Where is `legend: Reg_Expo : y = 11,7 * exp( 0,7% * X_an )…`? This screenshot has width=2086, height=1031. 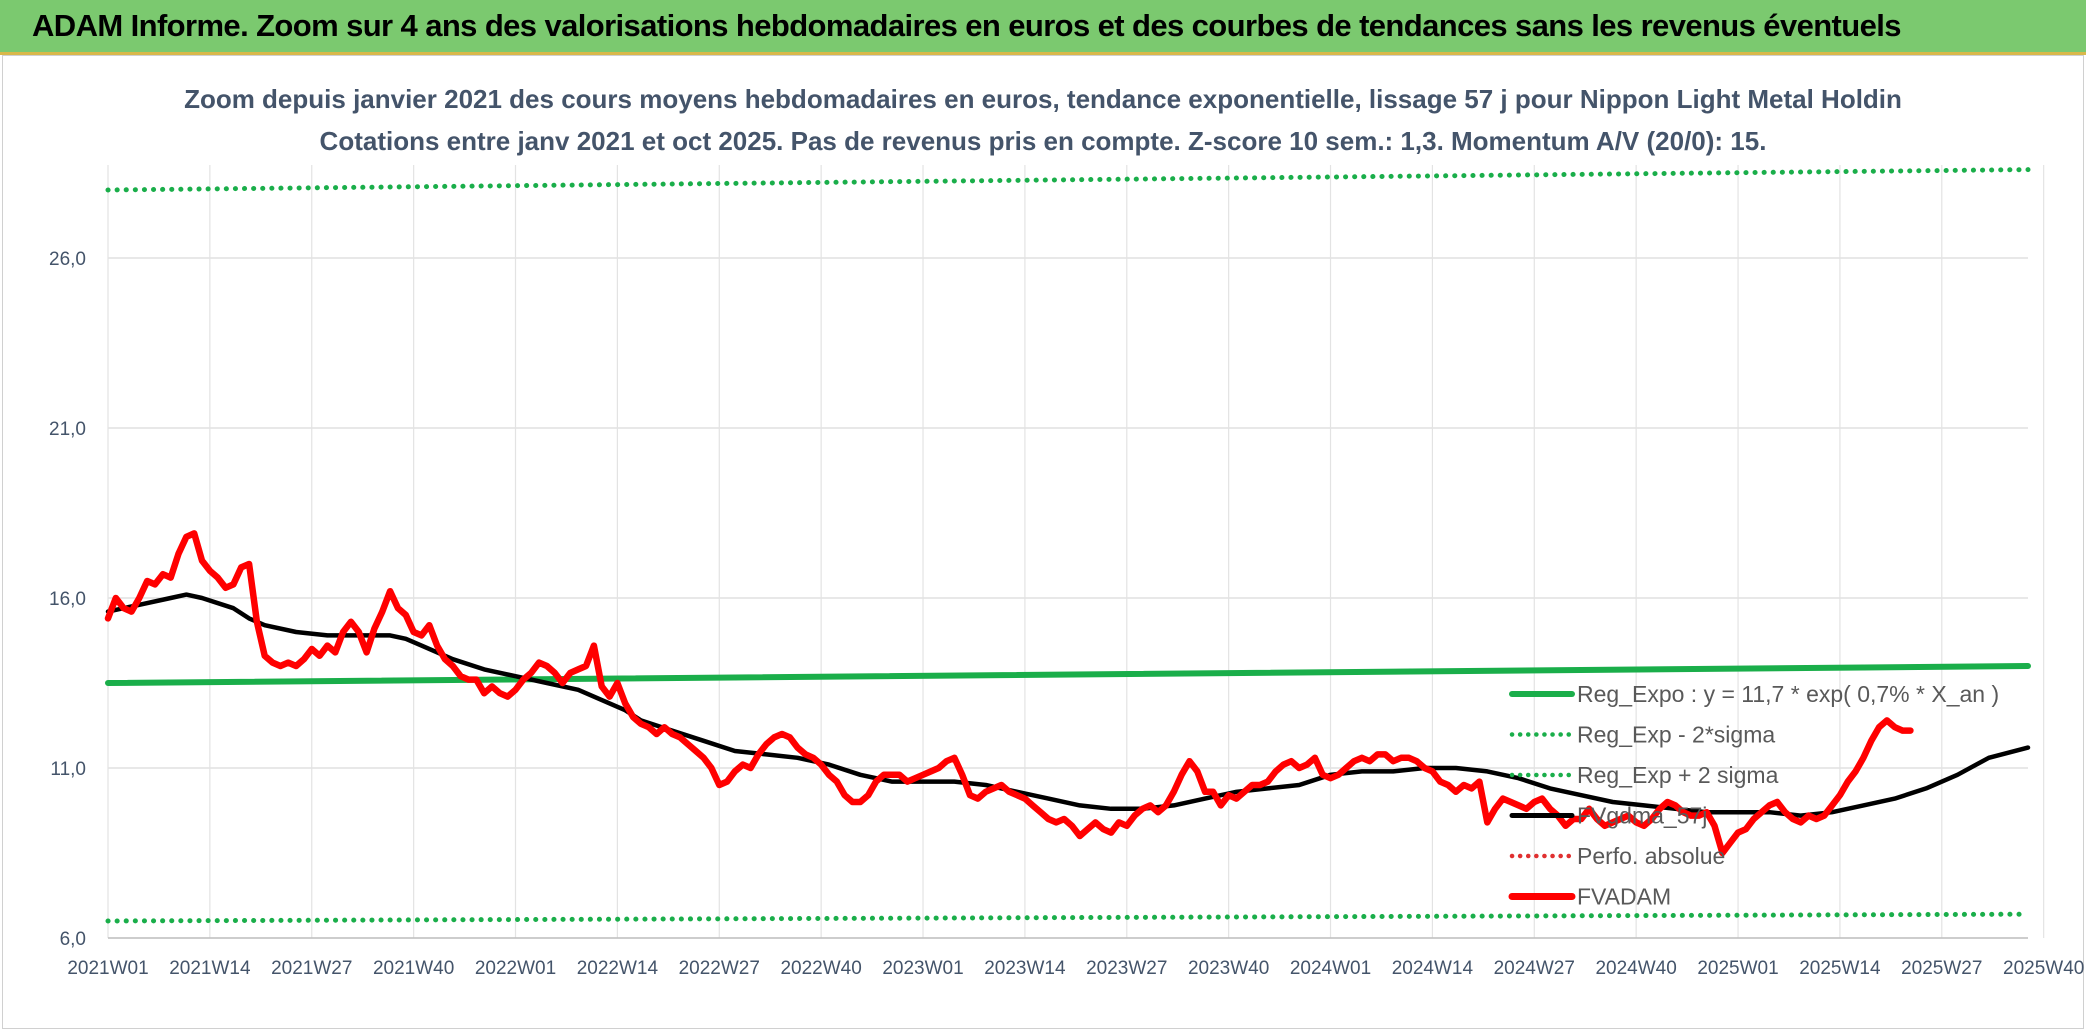
legend: Reg_Expo : y = 11,7 * exp( 0,7% * X_an )… is located at coordinates (1753, 795).